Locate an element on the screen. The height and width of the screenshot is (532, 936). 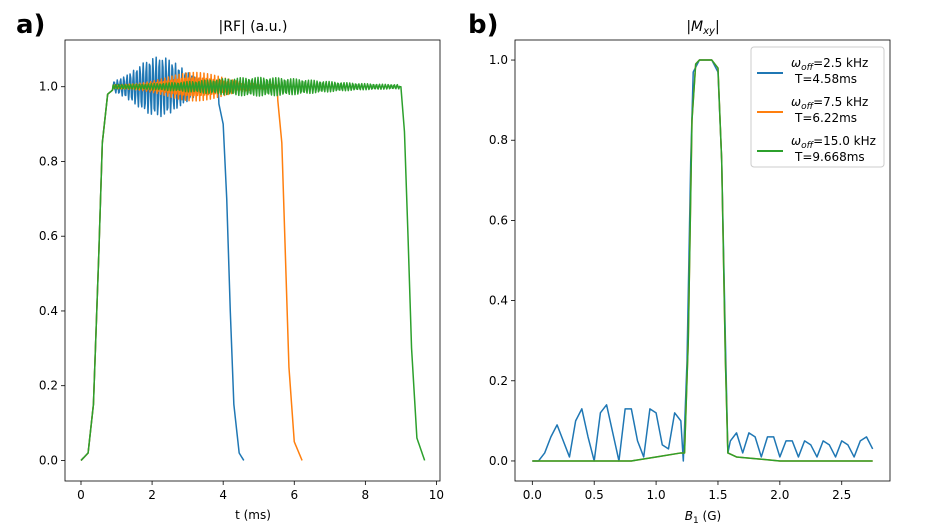
legend-box is located at coordinates (817, 107).